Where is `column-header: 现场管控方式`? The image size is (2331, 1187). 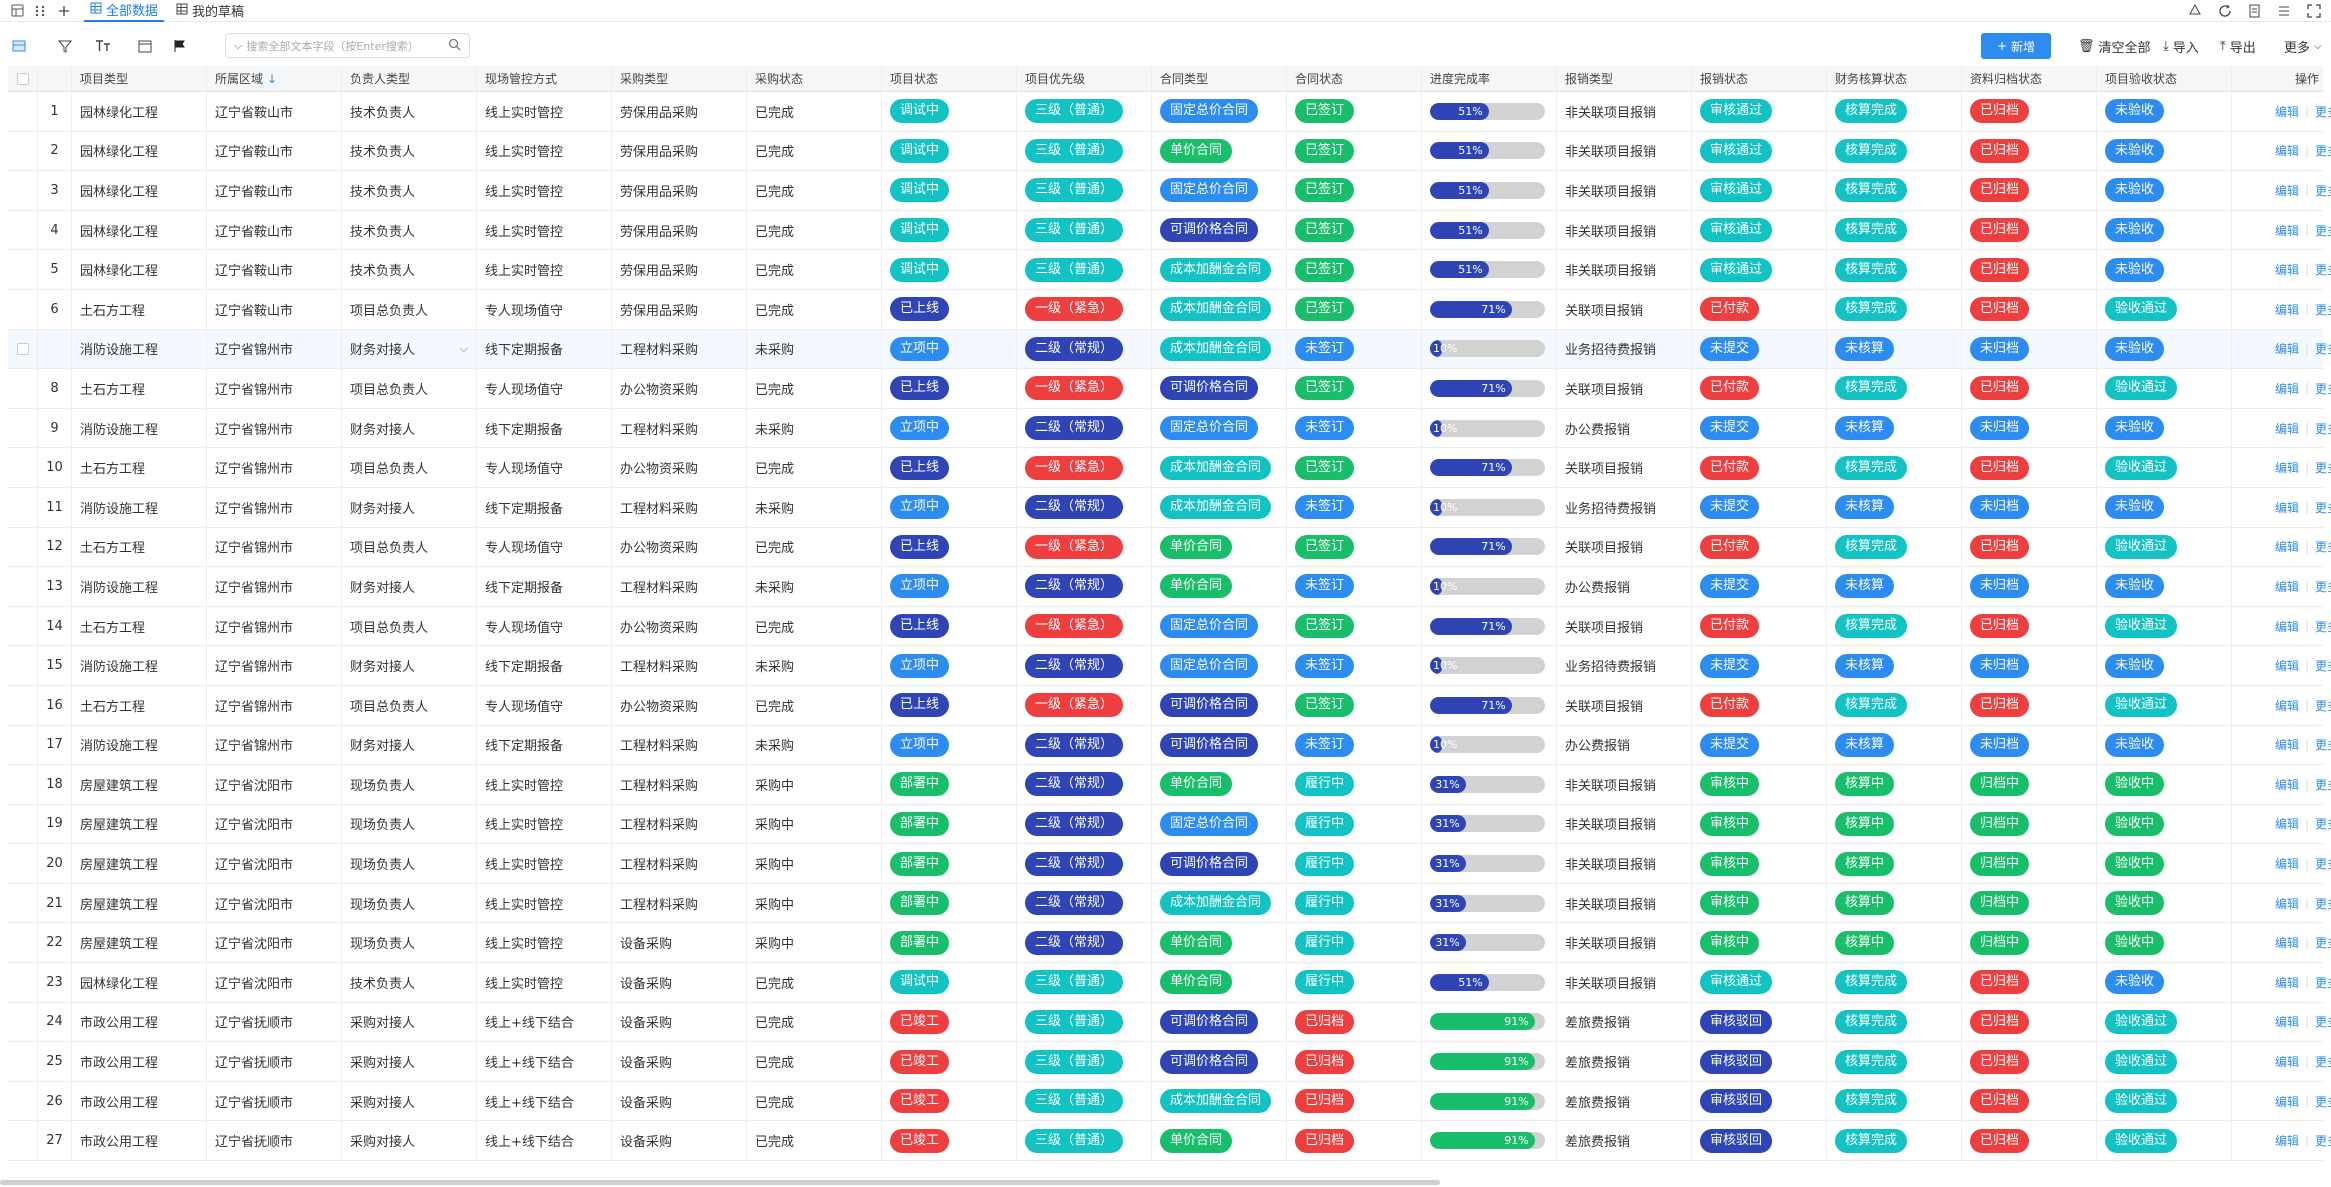 column-header: 现场管控方式 is located at coordinates (544, 78).